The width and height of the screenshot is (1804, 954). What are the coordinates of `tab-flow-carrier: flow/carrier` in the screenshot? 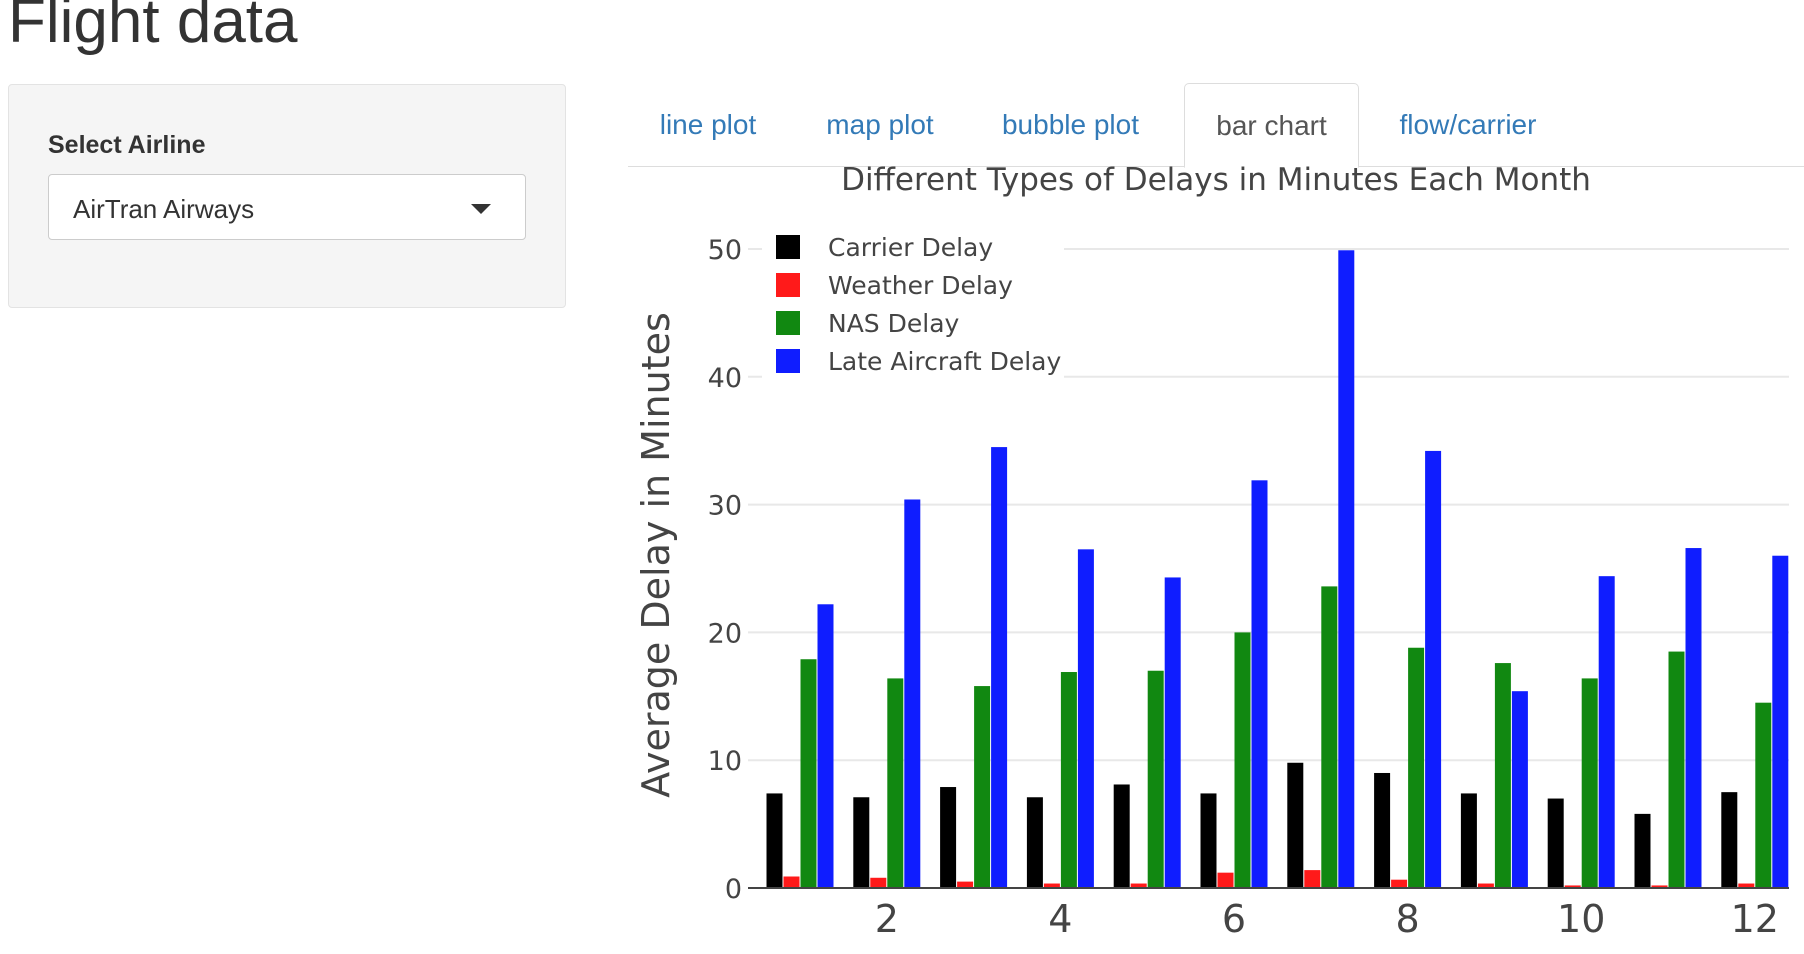 It's located at (1468, 124).